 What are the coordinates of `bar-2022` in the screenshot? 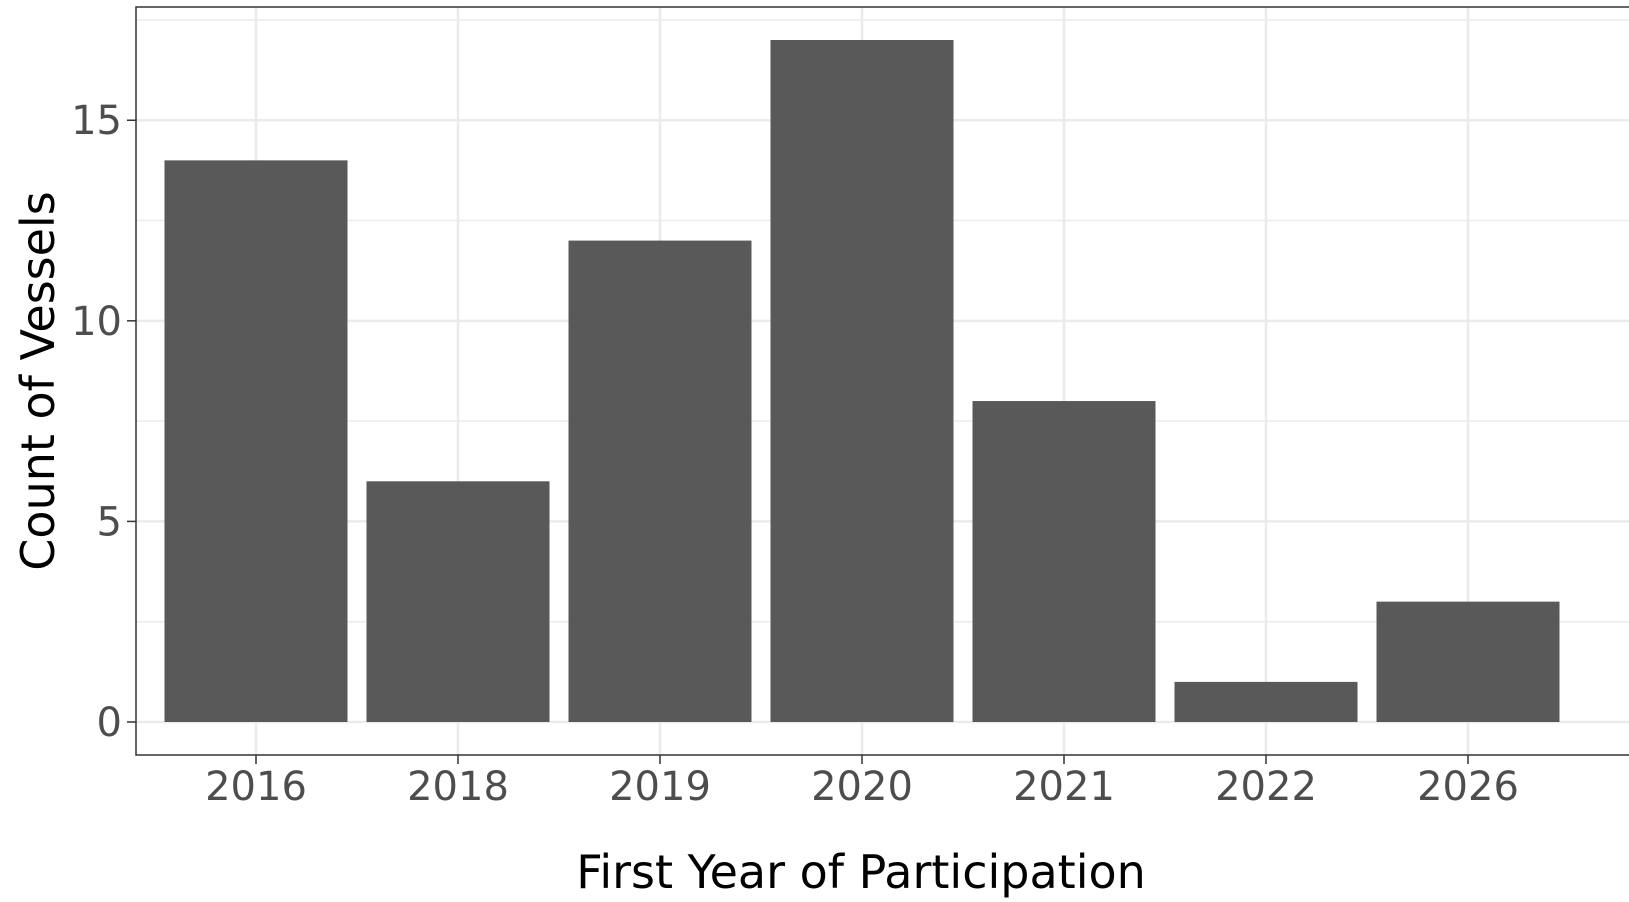 It's located at (1266, 701).